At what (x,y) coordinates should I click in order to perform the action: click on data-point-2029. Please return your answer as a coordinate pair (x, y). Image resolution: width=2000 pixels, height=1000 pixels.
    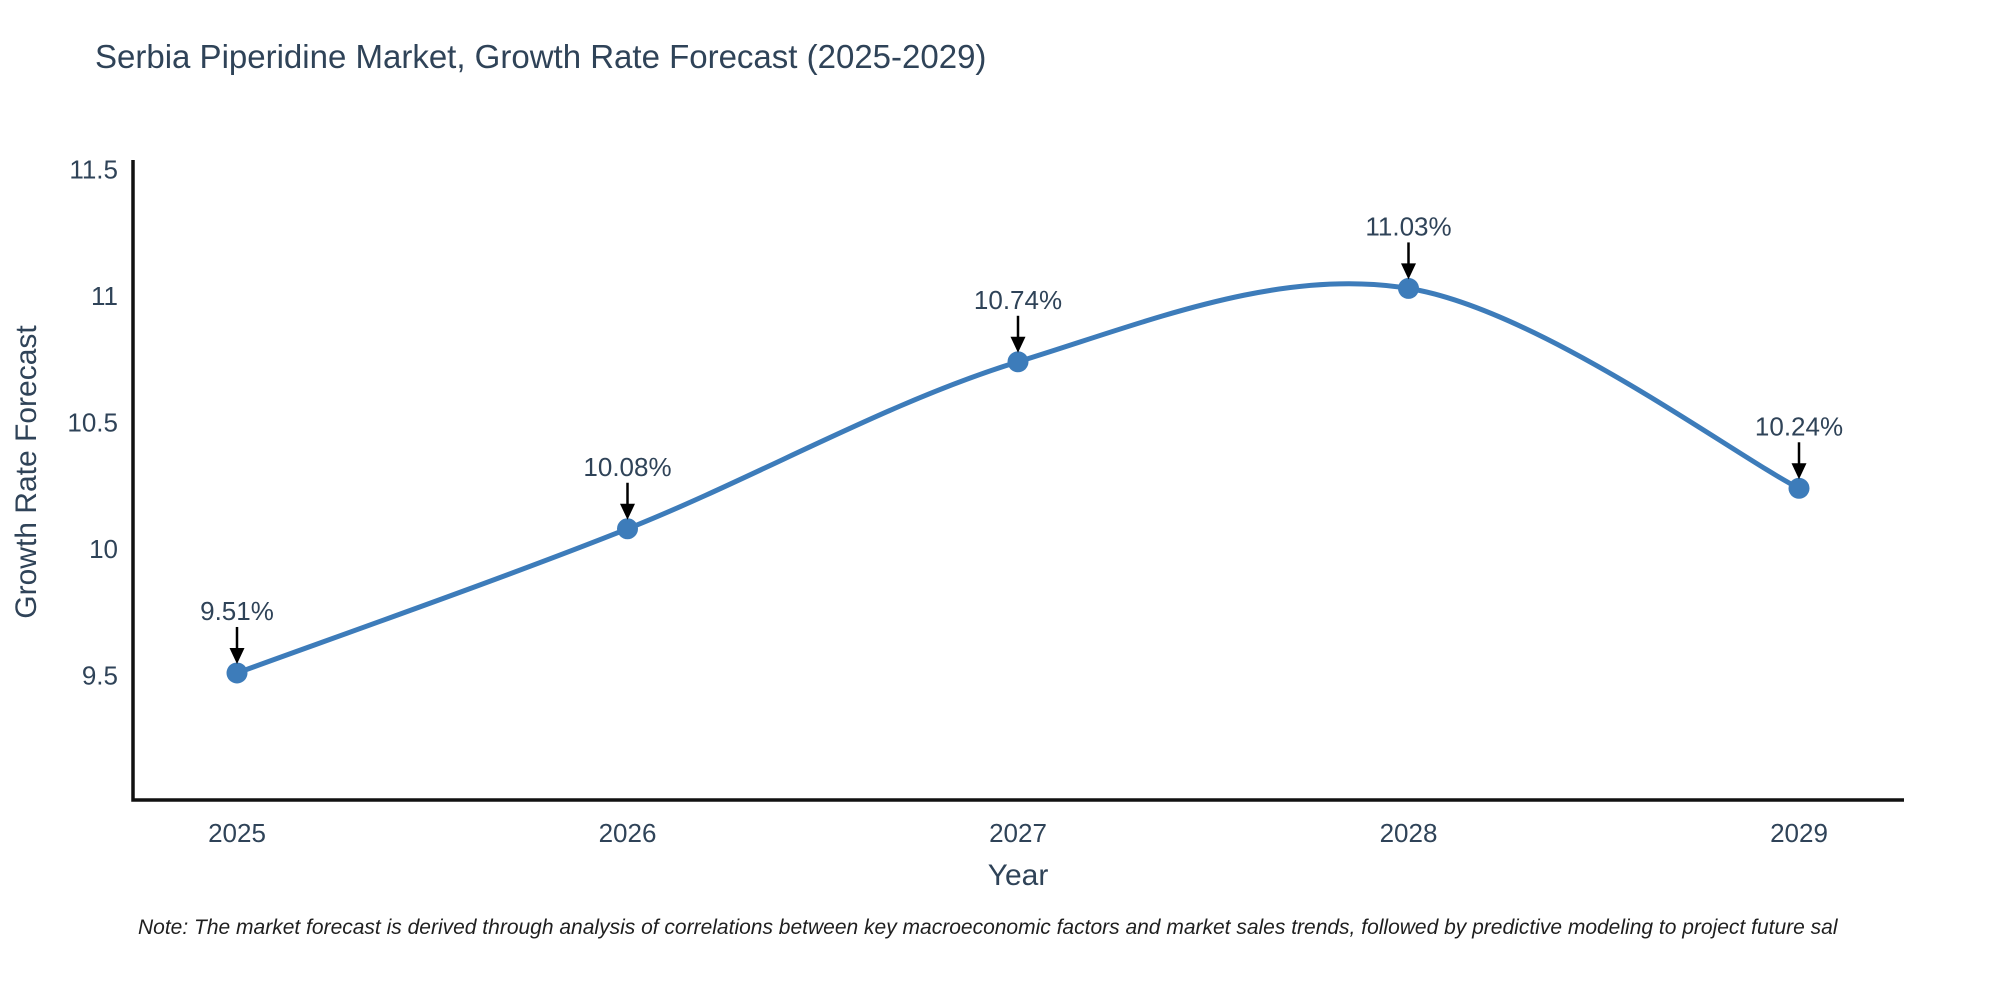
    Looking at the image, I should click on (1799, 488).